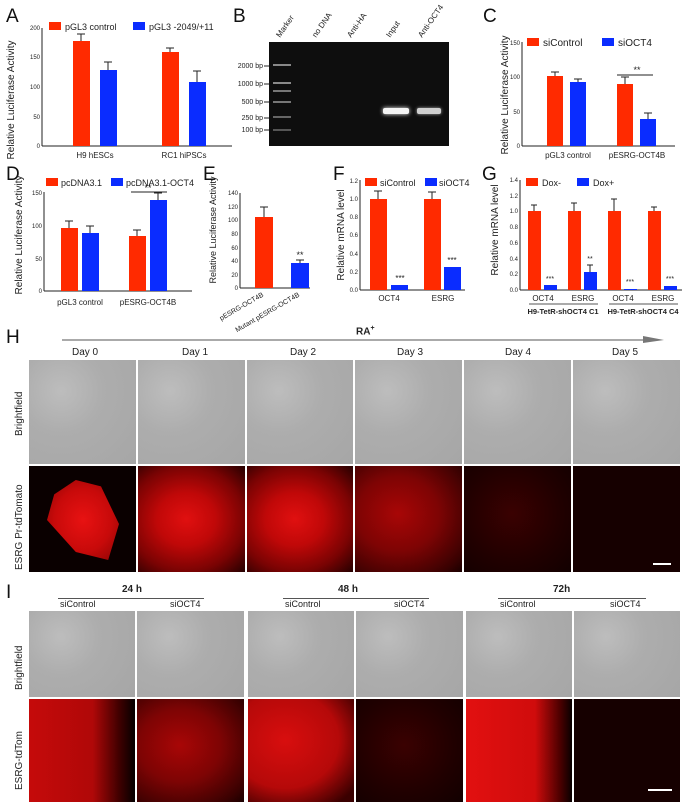 This screenshot has width=689, height=808. I want to click on svg-text: 1000 bp, so click(250, 84).